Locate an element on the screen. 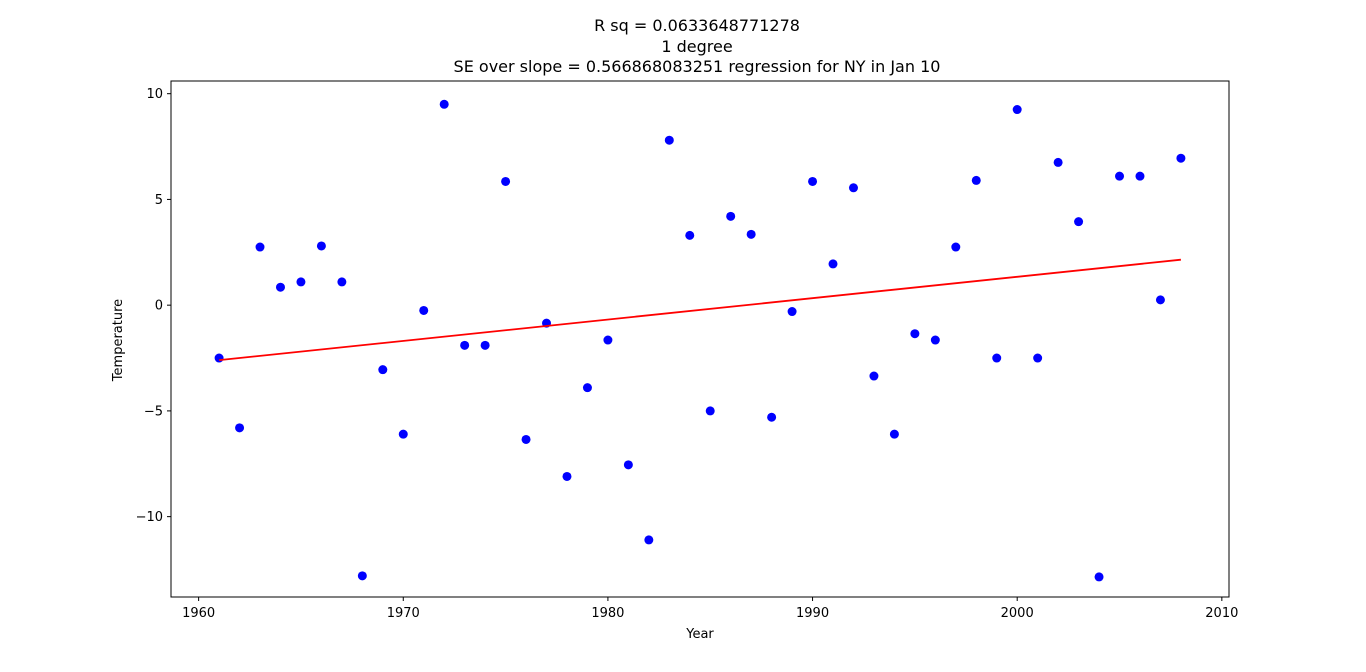 This screenshot has width=1366, height=672. x-tick-label: 1980 is located at coordinates (607, 613).